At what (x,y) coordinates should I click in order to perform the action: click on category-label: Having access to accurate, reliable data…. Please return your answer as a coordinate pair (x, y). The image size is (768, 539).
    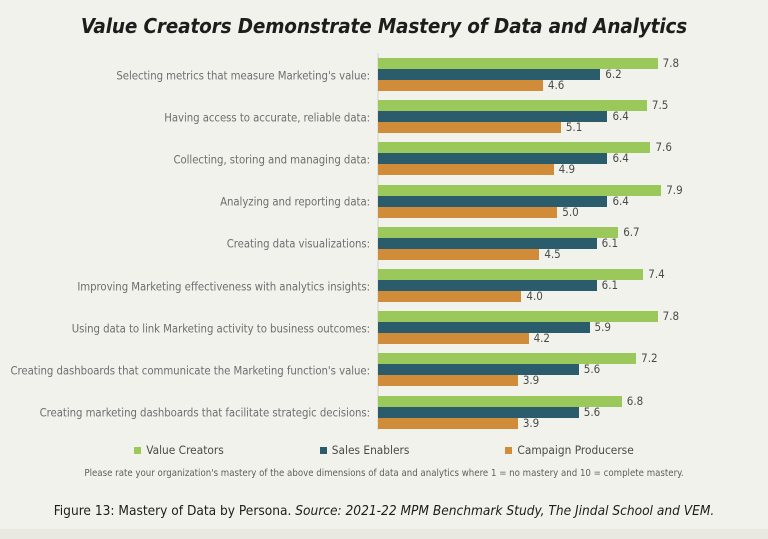
    Looking at the image, I should click on (267, 118).